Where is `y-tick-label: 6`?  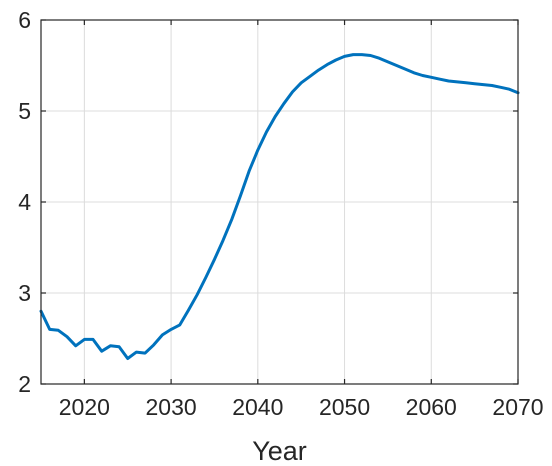 y-tick-label: 6 is located at coordinates (24, 20).